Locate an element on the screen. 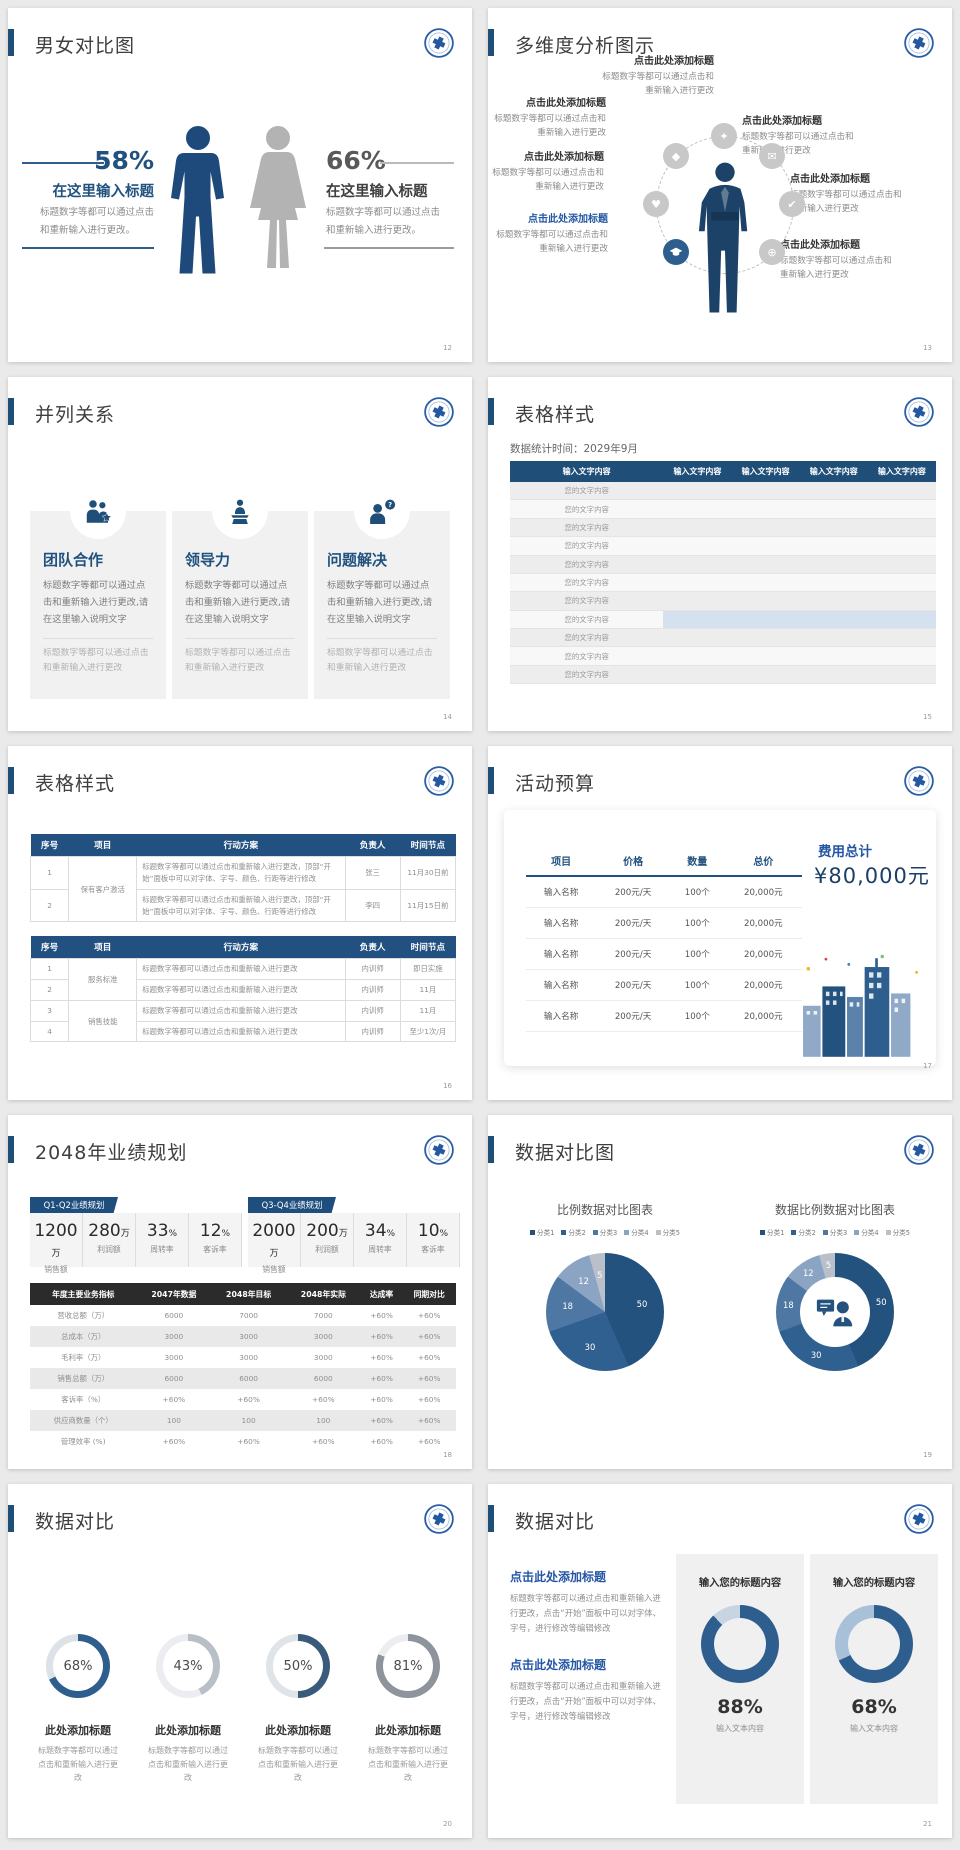 This screenshot has height=1850, width=960. page-number: 21 is located at coordinates (927, 1824).